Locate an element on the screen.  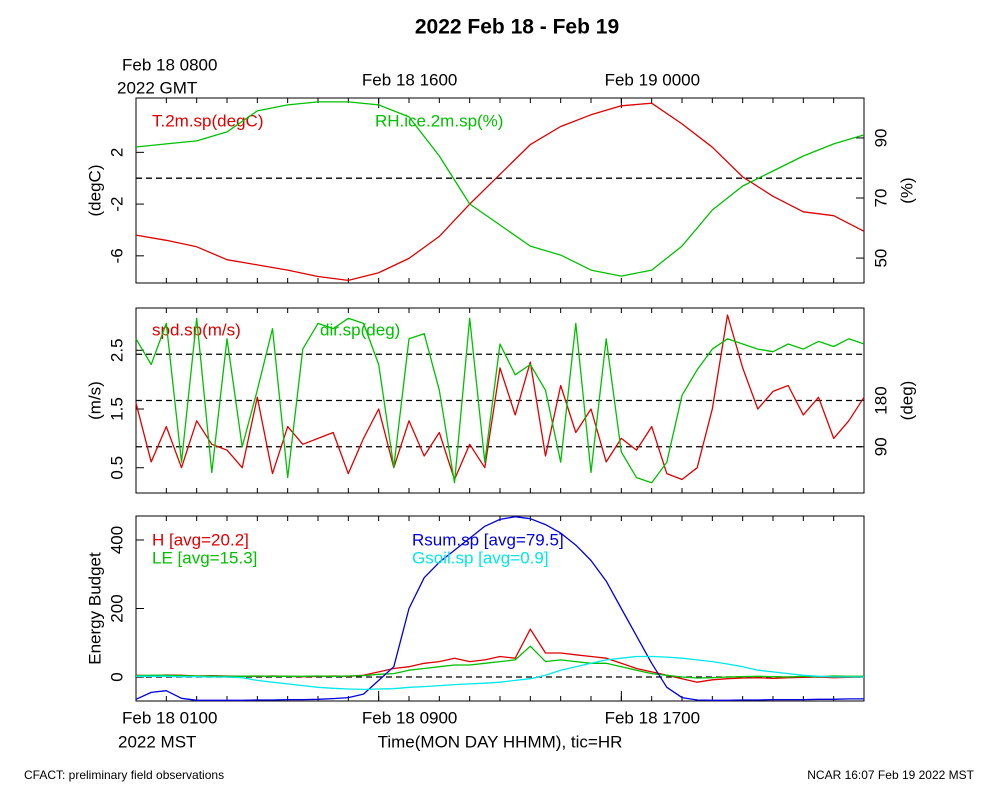
x-tick-label: Feb 18 1700 is located at coordinates (652, 717).